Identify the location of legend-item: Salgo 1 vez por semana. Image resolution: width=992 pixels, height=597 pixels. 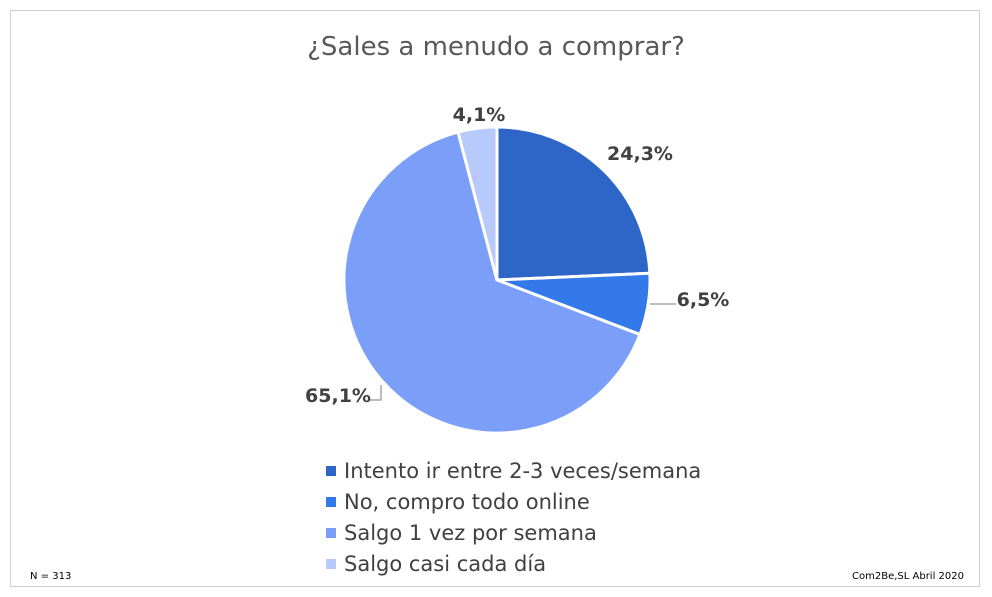
(513, 532).